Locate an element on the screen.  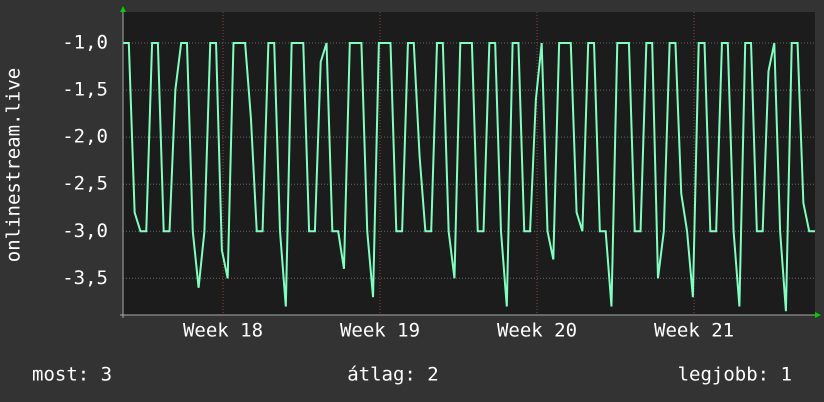
x-tick-label: Week 20 is located at coordinates (537, 331).